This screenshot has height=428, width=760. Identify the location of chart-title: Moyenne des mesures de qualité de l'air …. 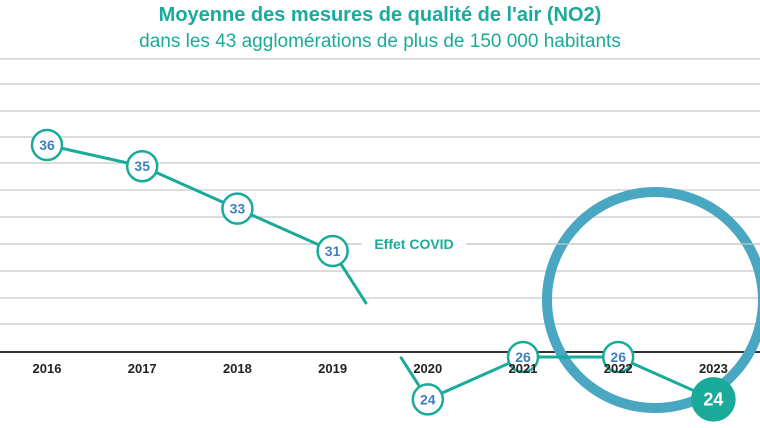
(380, 15).